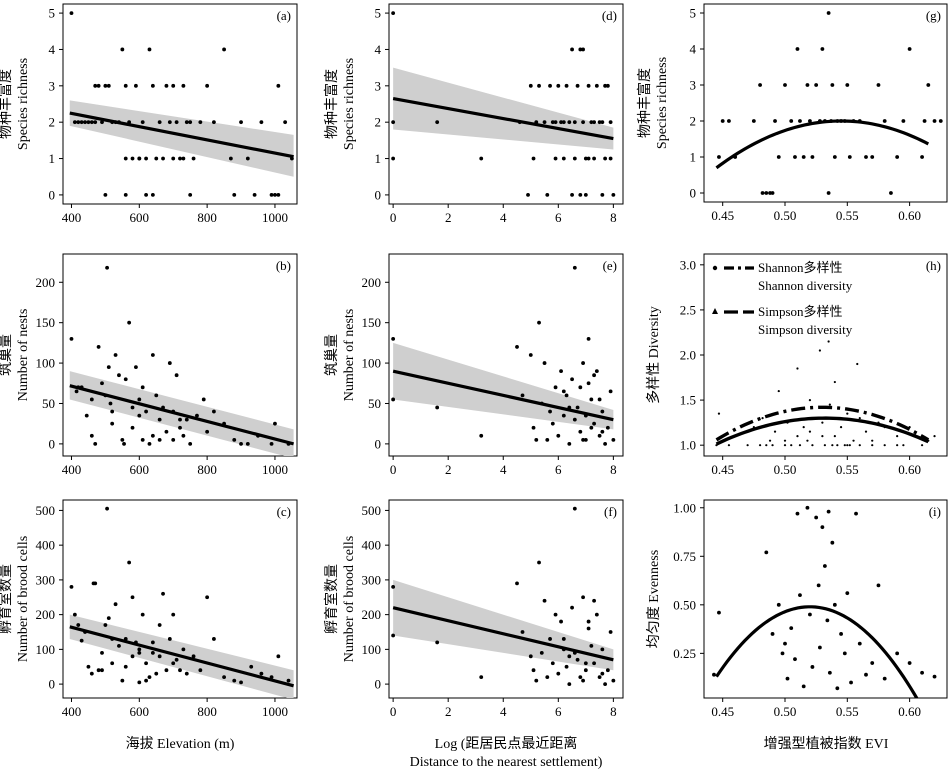  I want to click on x-tick-label: 600, so click(140, 711).